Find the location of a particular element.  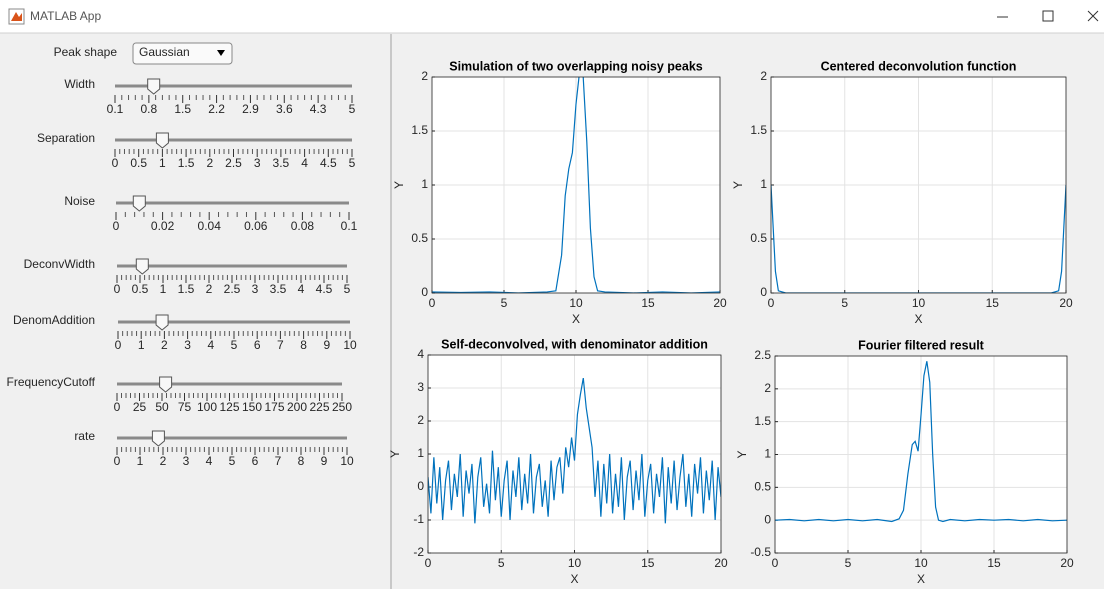

slider-tick-label: 0.08 is located at coordinates (303, 226).